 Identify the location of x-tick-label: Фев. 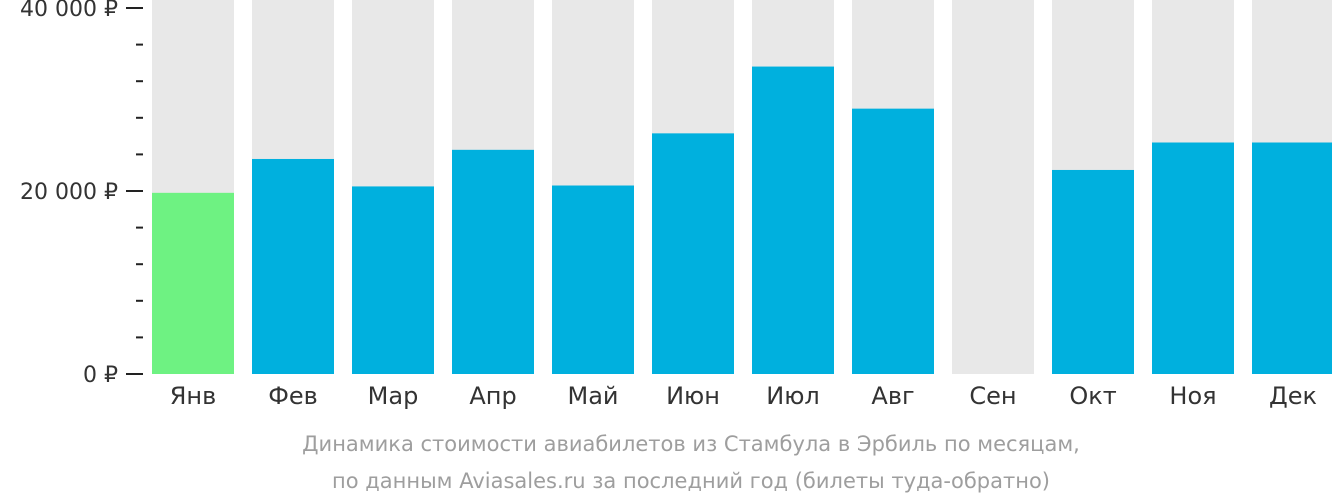
(293, 396).